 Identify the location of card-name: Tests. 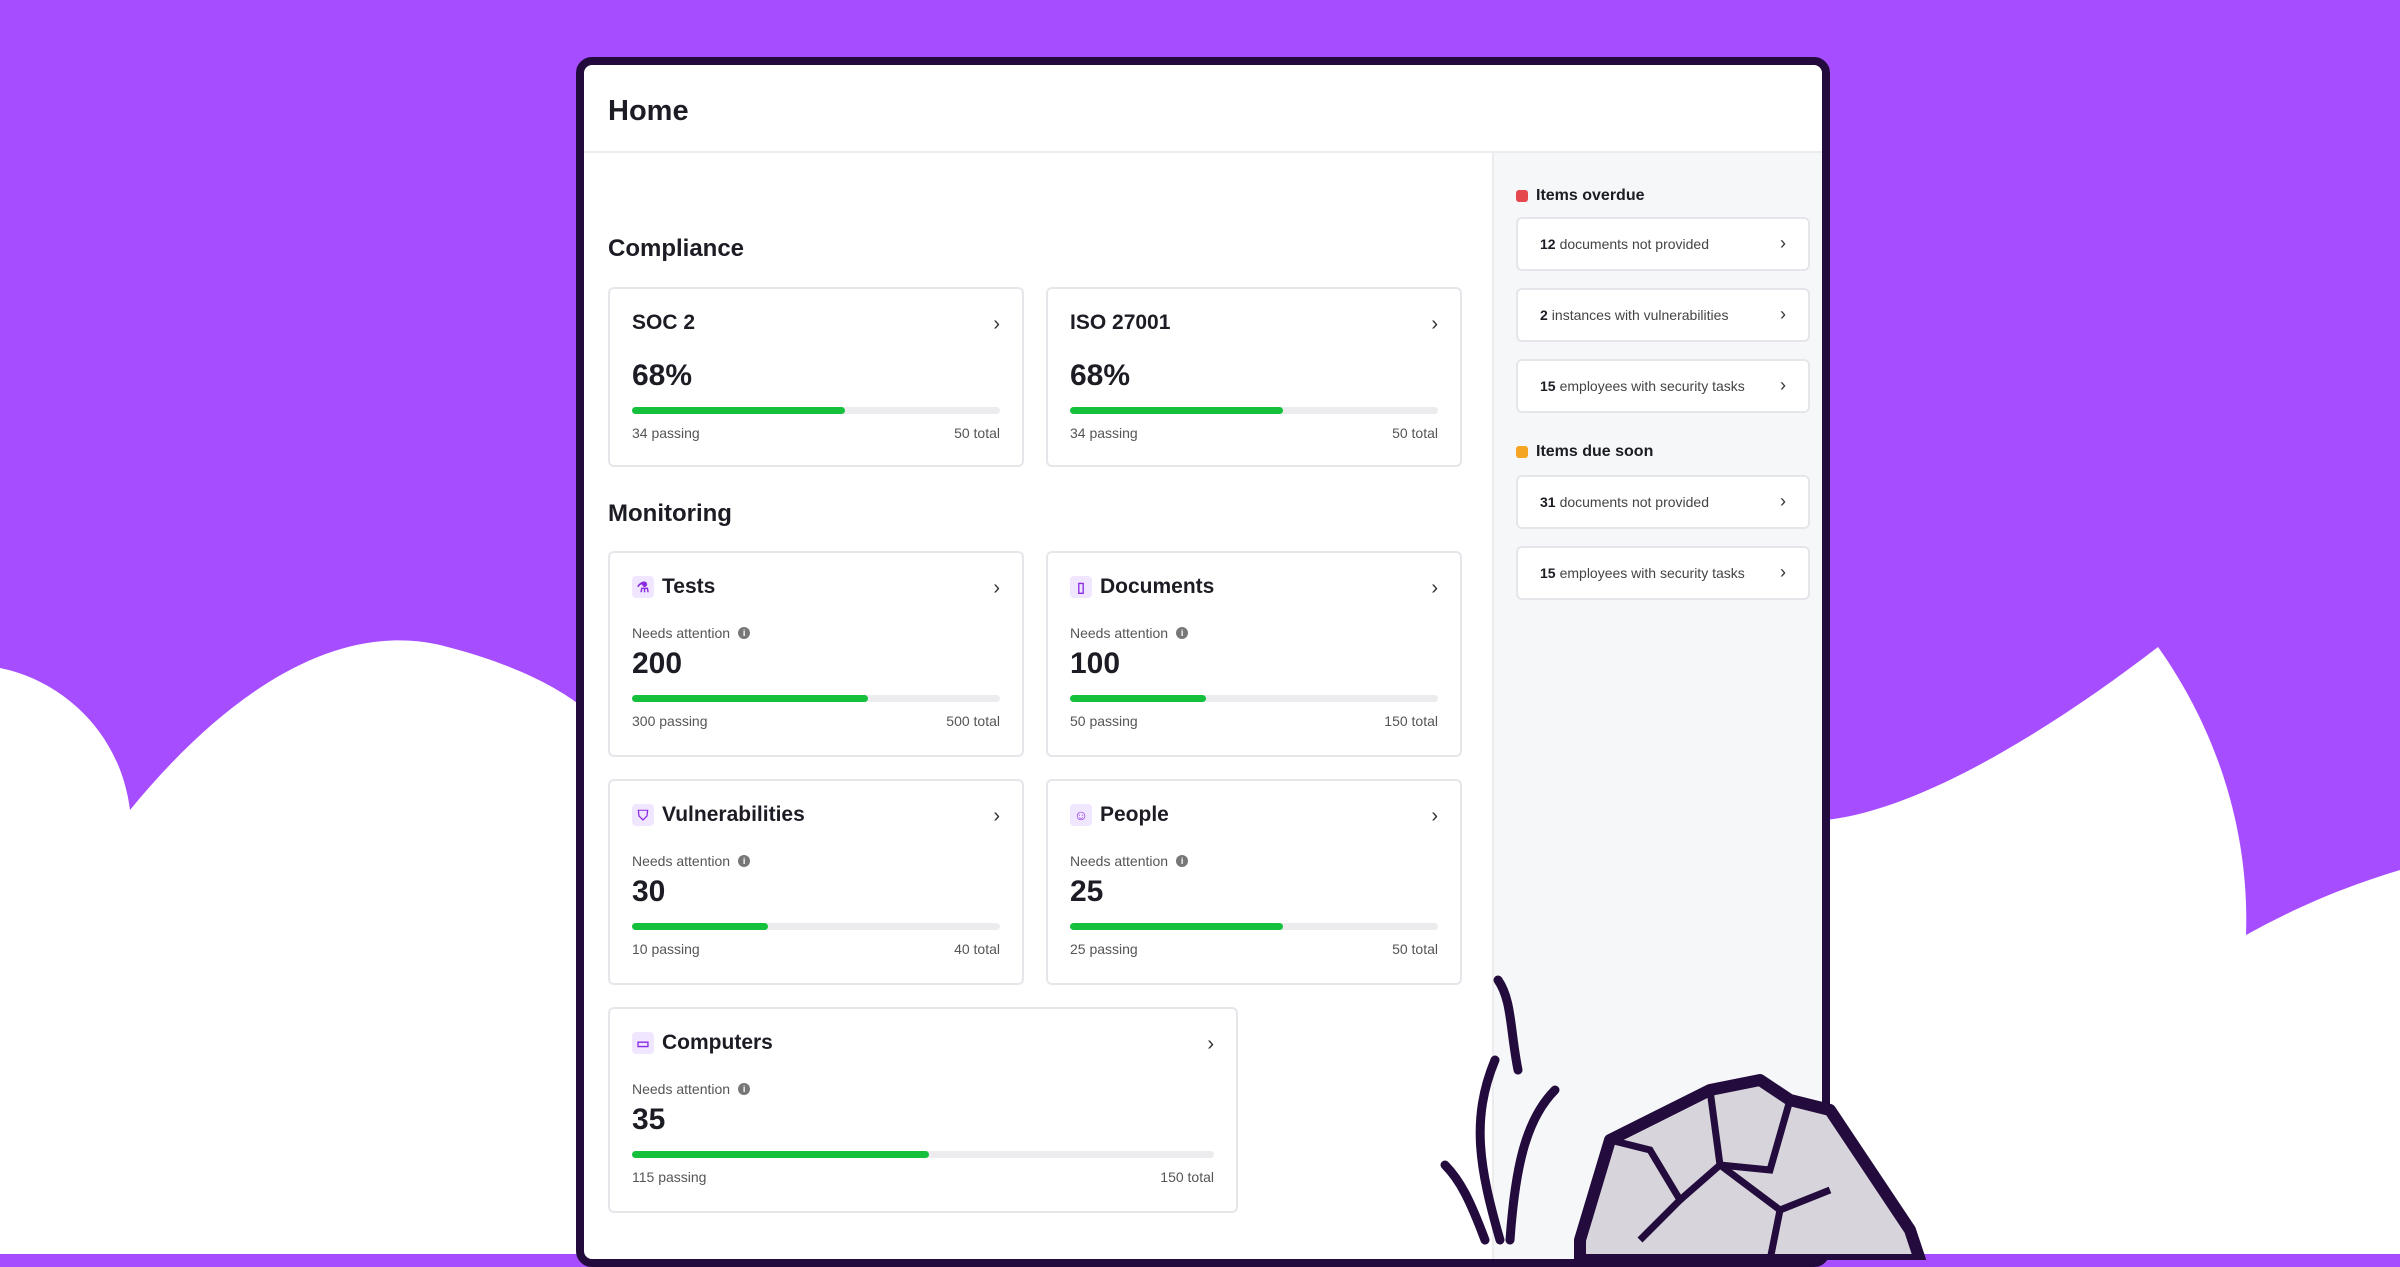
(689, 586).